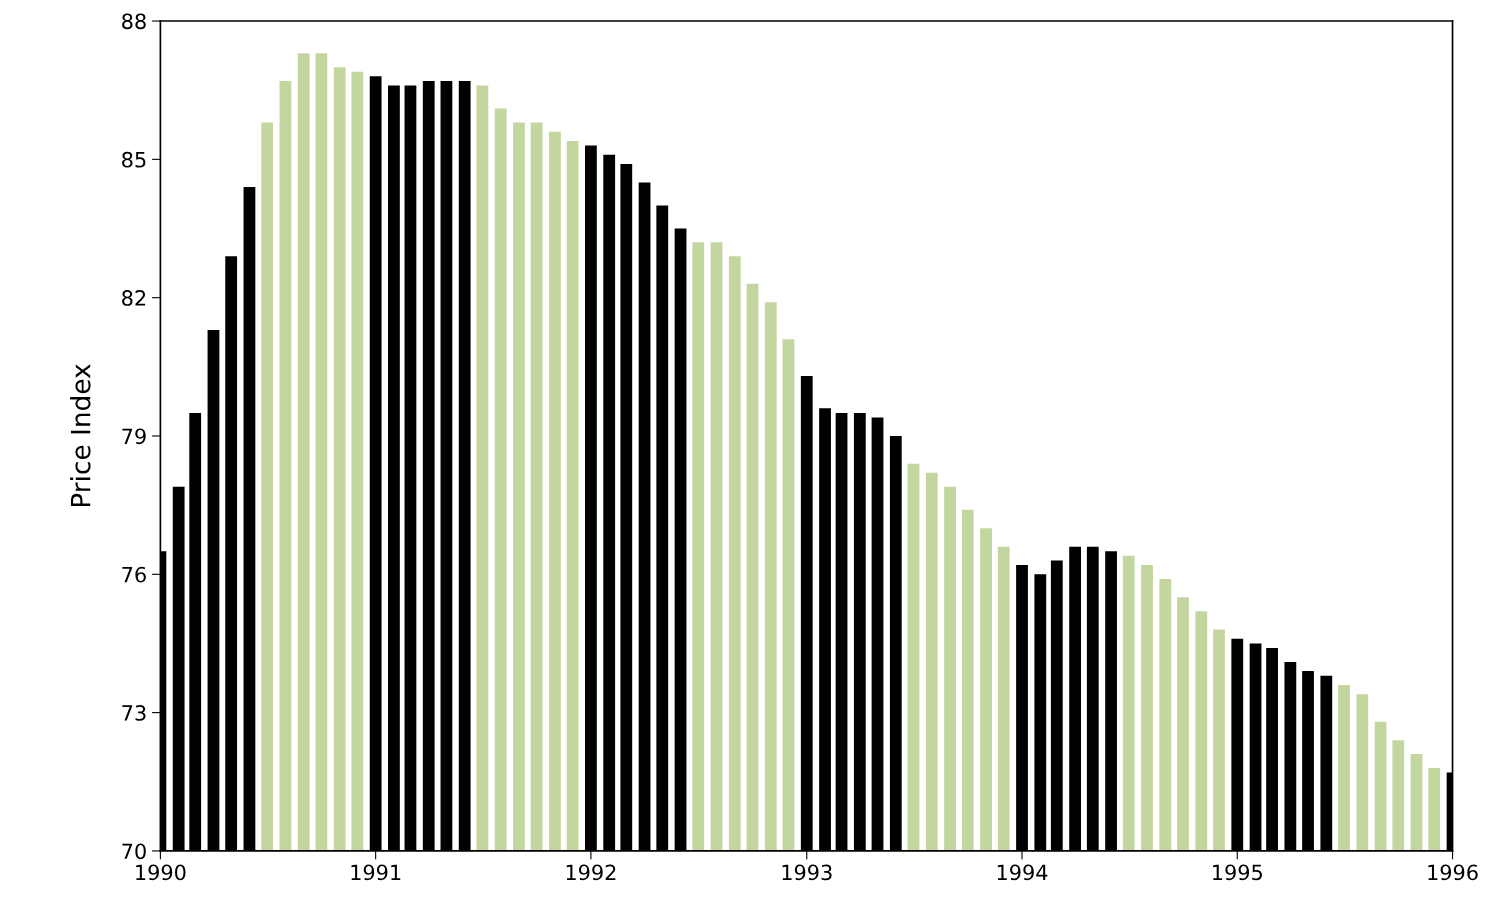 The image size is (1499, 914). Describe the element at coordinates (134, 574) in the screenshot. I see `y-tick-label: 76` at that location.